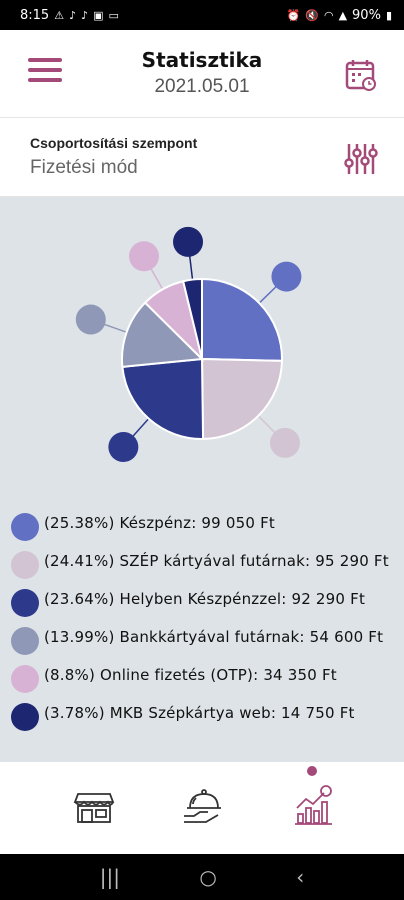  Describe the element at coordinates (202, 15) in the screenshot. I see `status-bar: 8:15 ⚠ ♪ ♪ ▣ ▭ ⏰ 🔇 ◠ ▲ 90% ▮` at that location.